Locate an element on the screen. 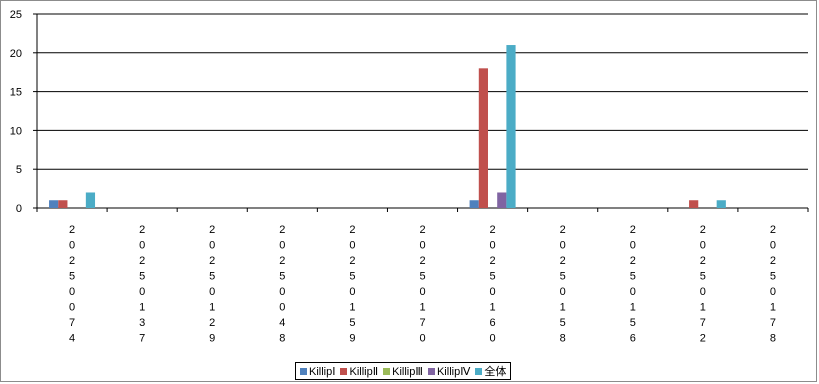 This screenshot has height=384, width=819. y-tick-label: 5 is located at coordinates (19, 170).